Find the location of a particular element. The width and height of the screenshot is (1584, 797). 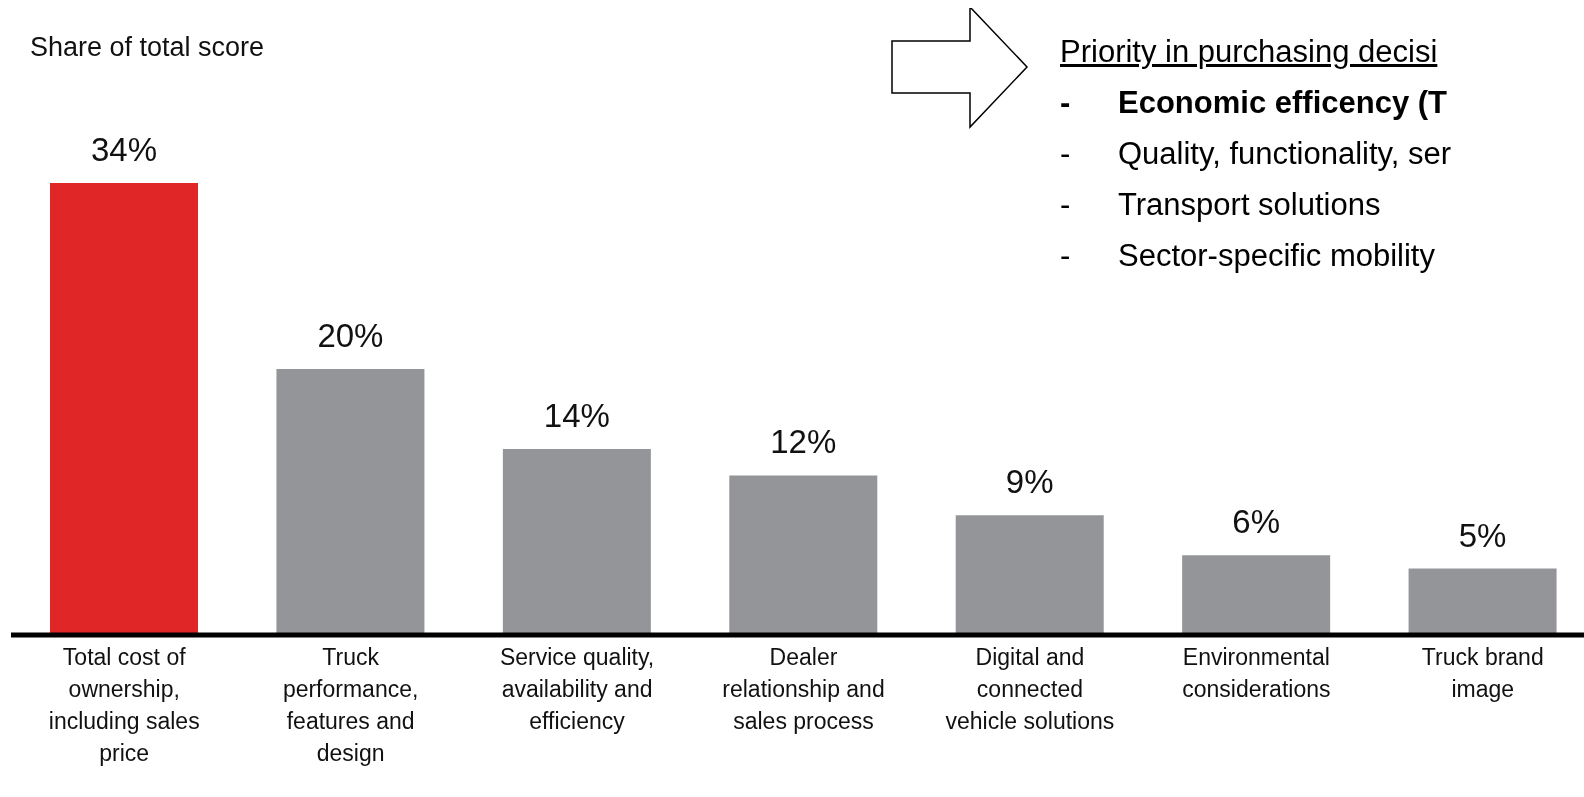

x-tick-label: Dealer relationship and sales process is located at coordinates (803, 689).